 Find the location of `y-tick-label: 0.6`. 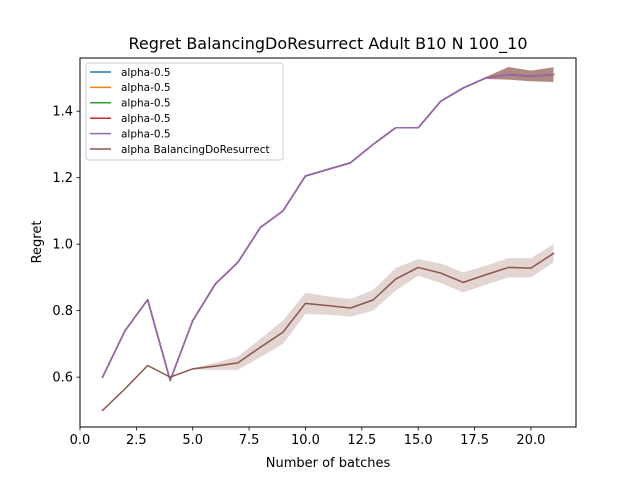

y-tick-label: 0.6 is located at coordinates (62, 378).